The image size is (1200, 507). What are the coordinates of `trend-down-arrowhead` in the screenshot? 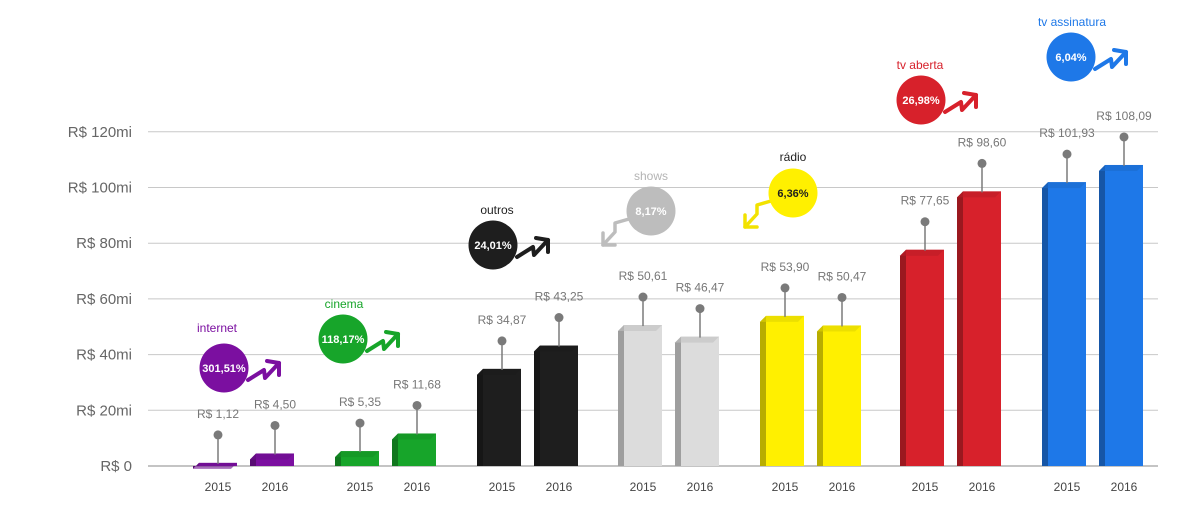 It's located at (609, 239).